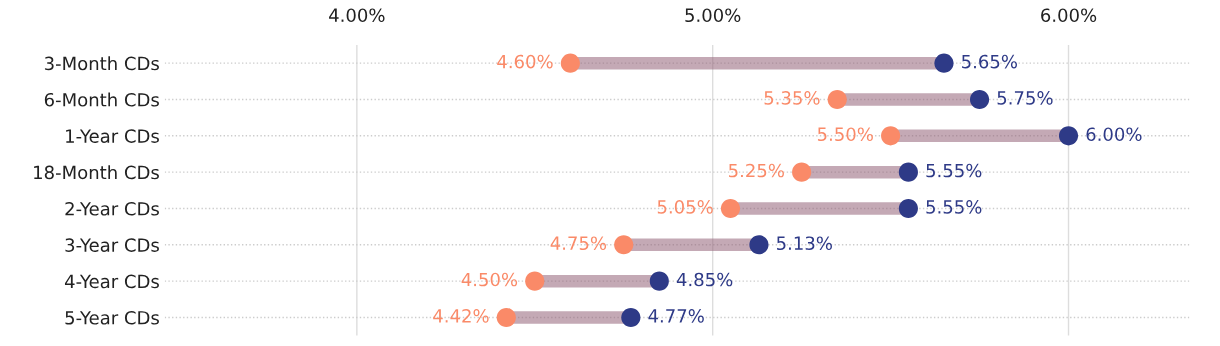  I want to click on y-tick-label: 5-Year CDs, so click(112, 317).